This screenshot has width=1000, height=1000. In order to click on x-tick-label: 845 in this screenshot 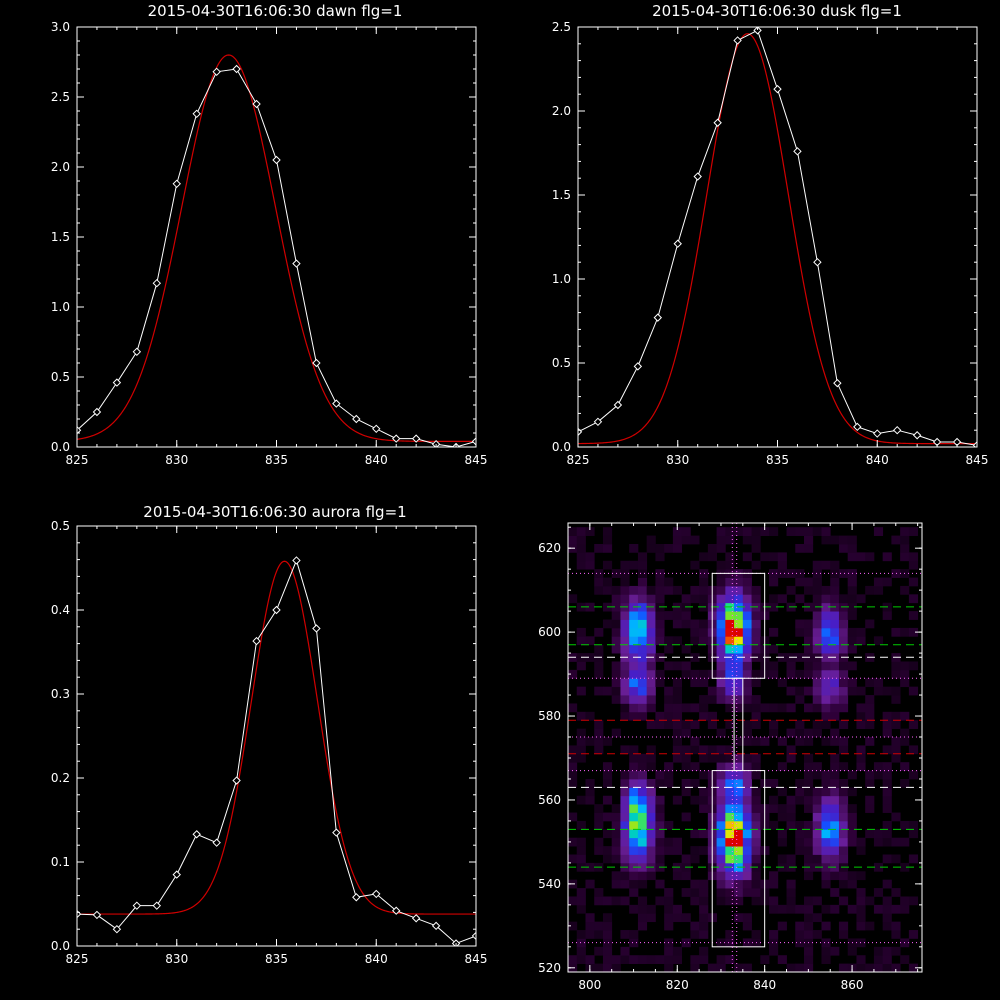, I will do `click(977, 460)`.